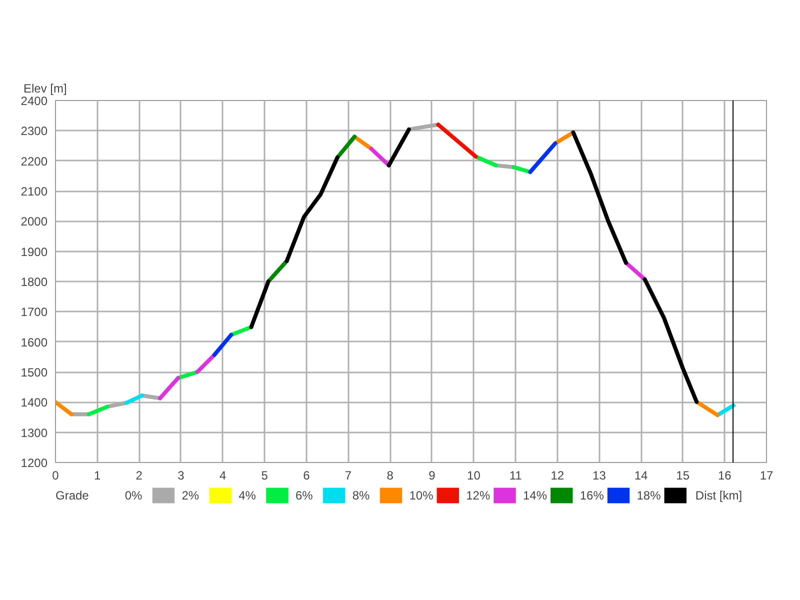 The width and height of the screenshot is (800, 600). Describe the element at coordinates (725, 475) in the screenshot. I see `x-tick-label: 16` at that location.